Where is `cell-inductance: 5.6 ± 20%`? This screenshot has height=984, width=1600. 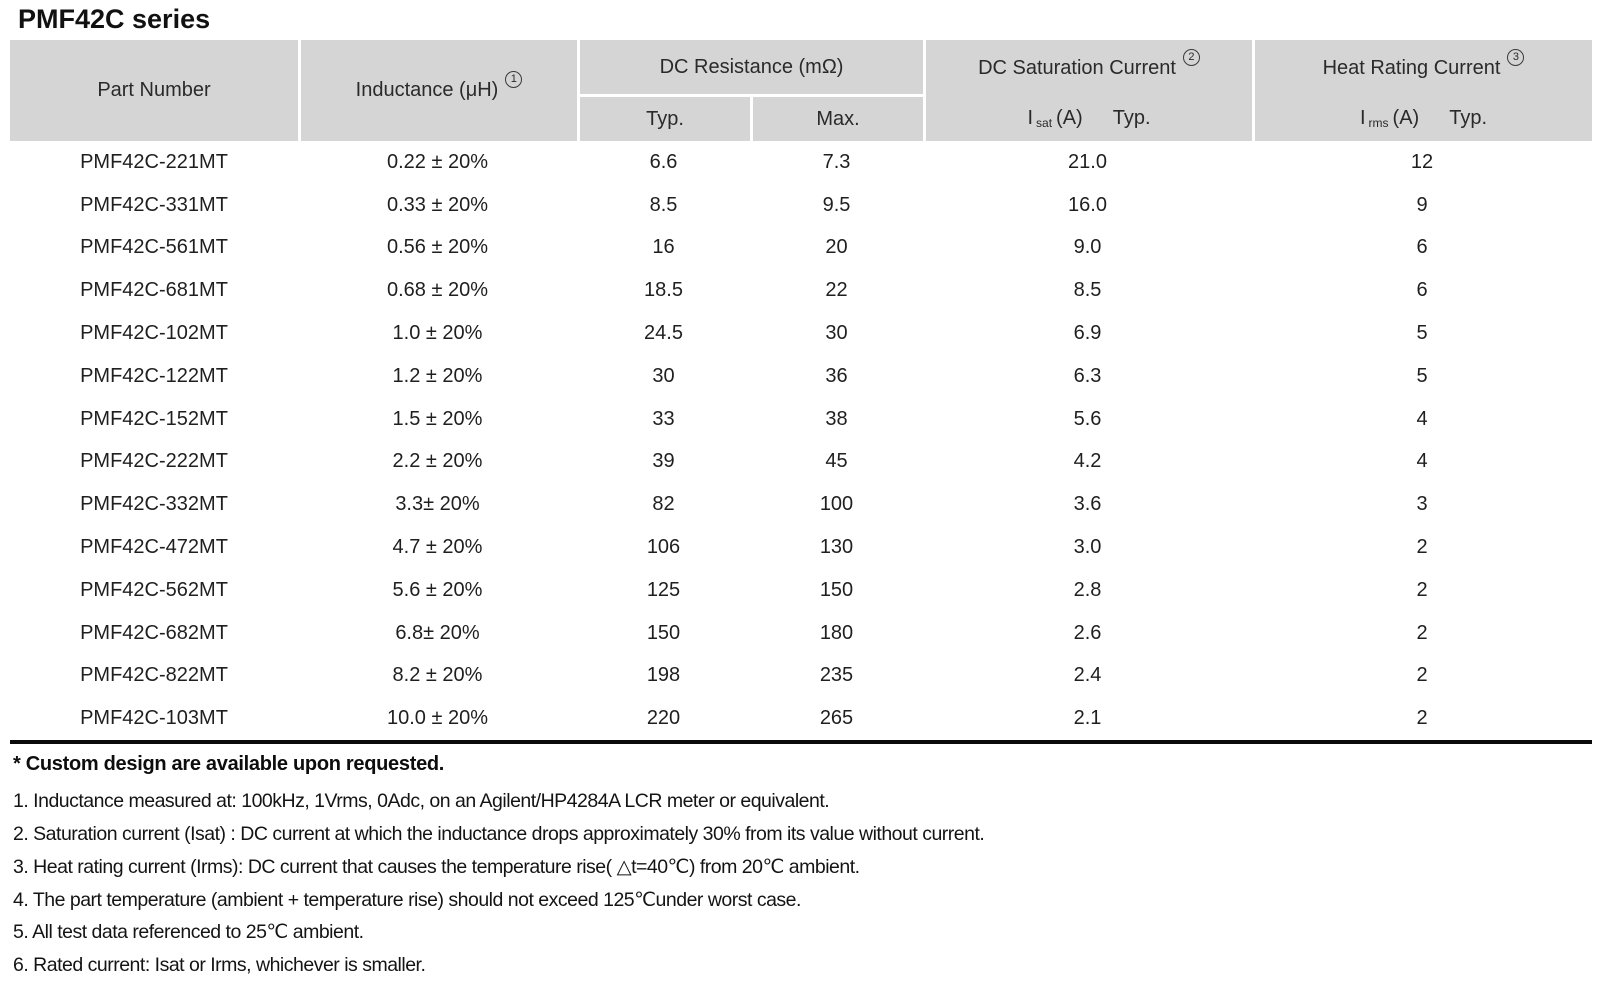 cell-inductance: 5.6 ± 20% is located at coordinates (437, 589).